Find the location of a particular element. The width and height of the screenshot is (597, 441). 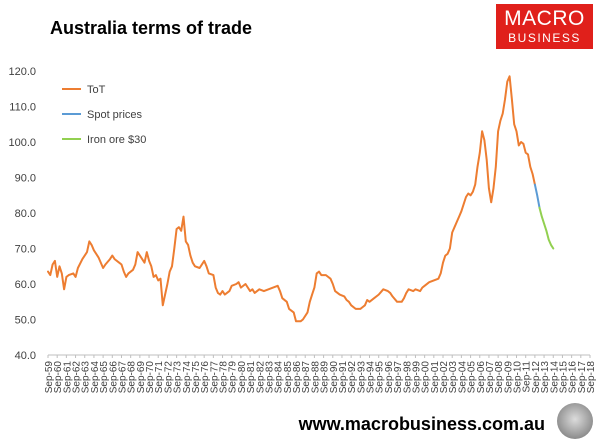

macrobusiness-logo: MACRO BUSINESS is located at coordinates (544, 26).